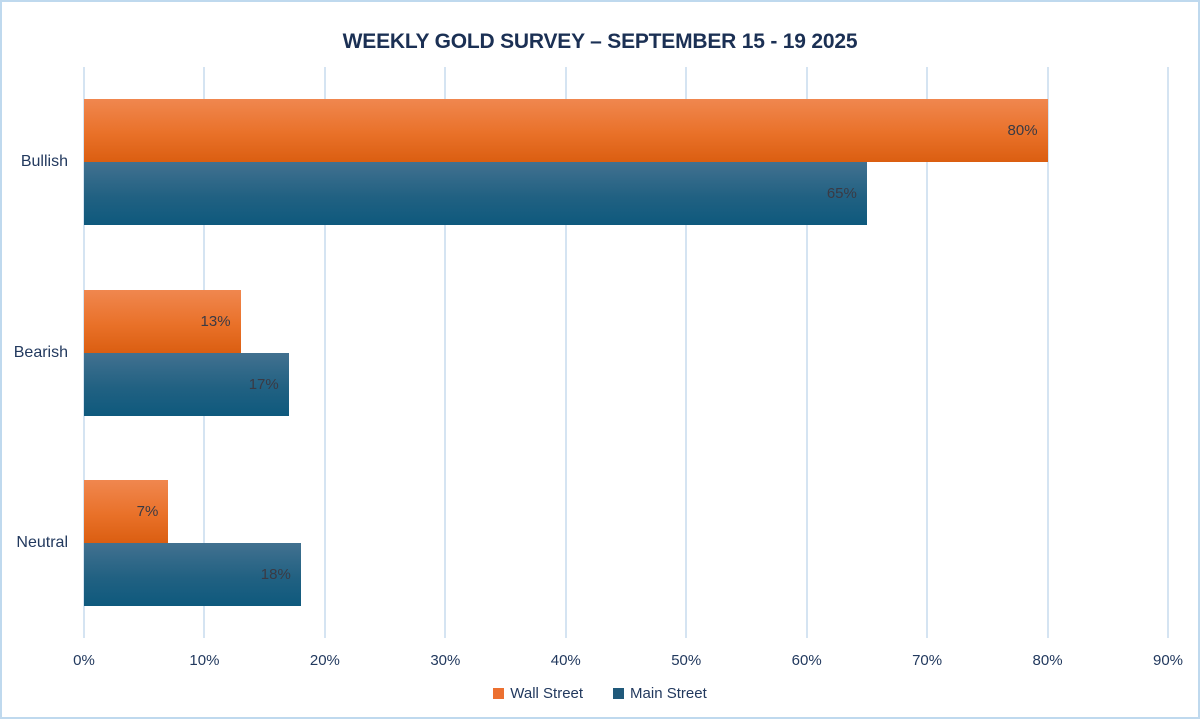  I want to click on bar-value-label: 18%, so click(275, 574).